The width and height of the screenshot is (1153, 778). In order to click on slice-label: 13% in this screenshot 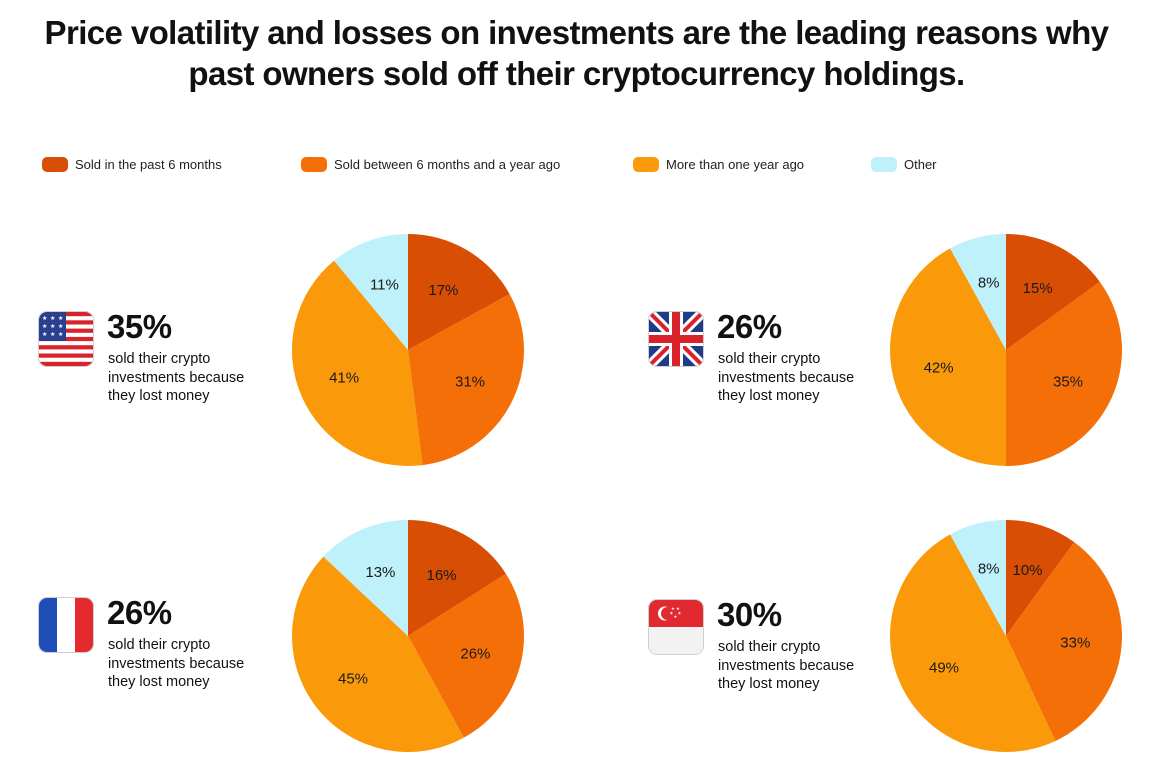, I will do `click(380, 572)`.